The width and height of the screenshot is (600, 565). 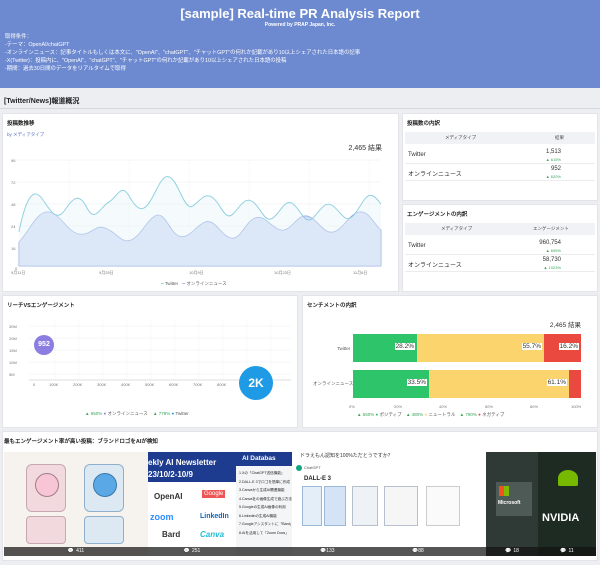 What do you see at coordinates (553, 159) in the screenshot?
I see `row-change: ▲ 615%` at bounding box center [553, 159].